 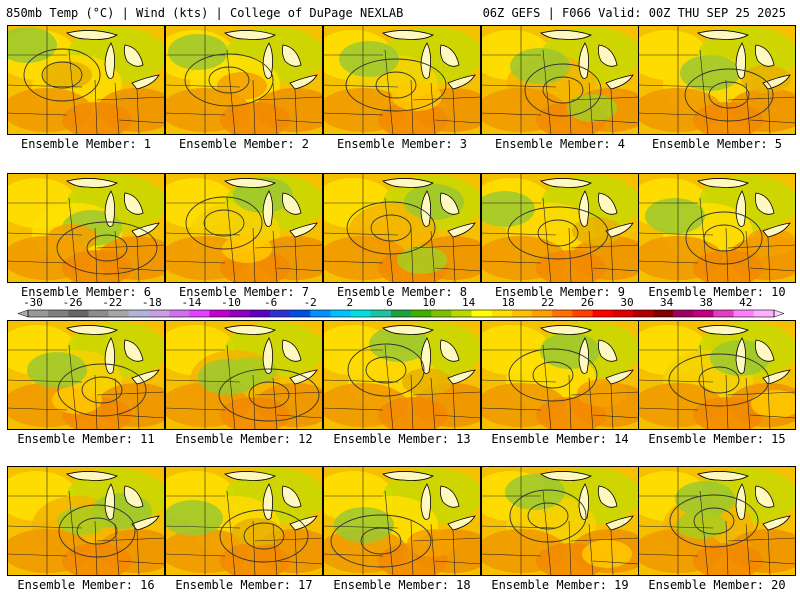 What do you see at coordinates (244, 144) in the screenshot?
I see `ensemble-member-label: Ensemble Member: 2` at bounding box center [244, 144].